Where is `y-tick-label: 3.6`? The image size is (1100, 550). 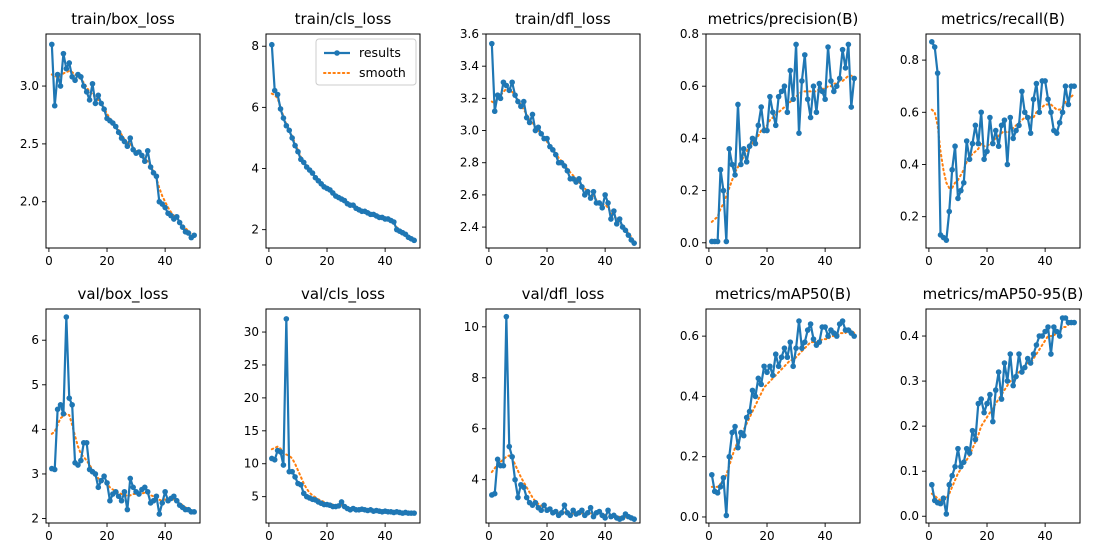
y-tick-label: 3.6 is located at coordinates (469, 34).